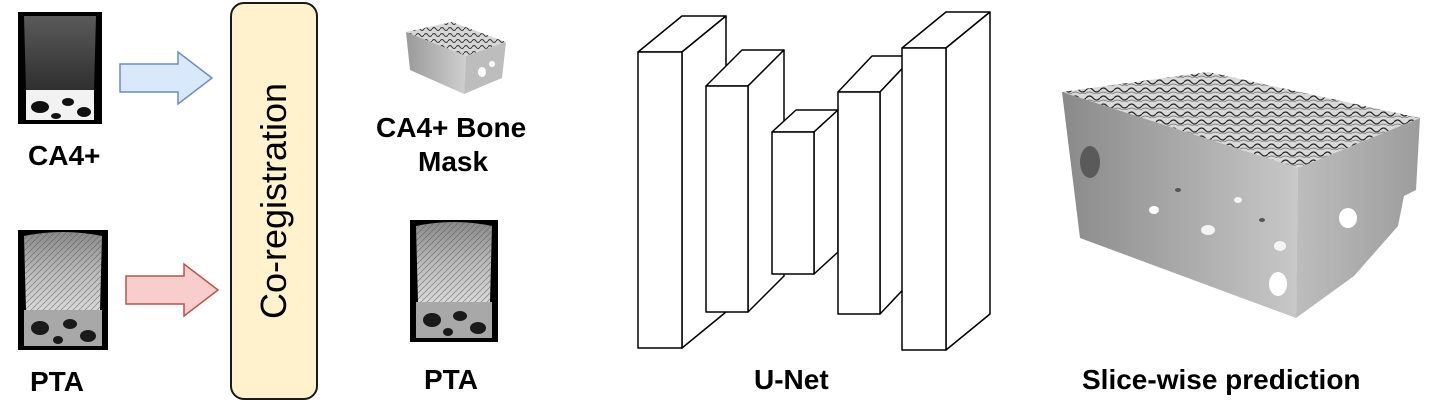  Describe the element at coordinates (57, 381) in the screenshot. I see `pta-input-label: PTA` at that location.